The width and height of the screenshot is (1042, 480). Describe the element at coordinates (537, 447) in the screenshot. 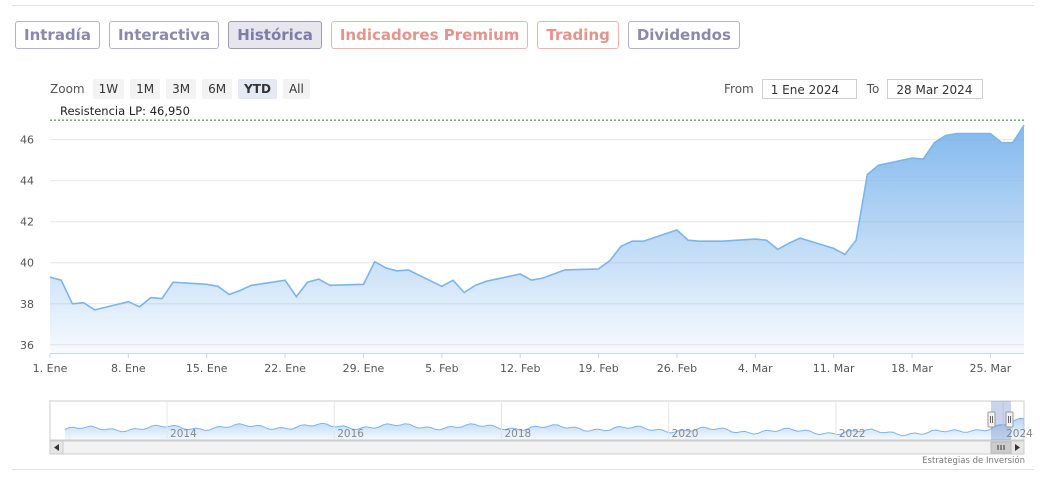

I see `scrollbar-track` at that location.